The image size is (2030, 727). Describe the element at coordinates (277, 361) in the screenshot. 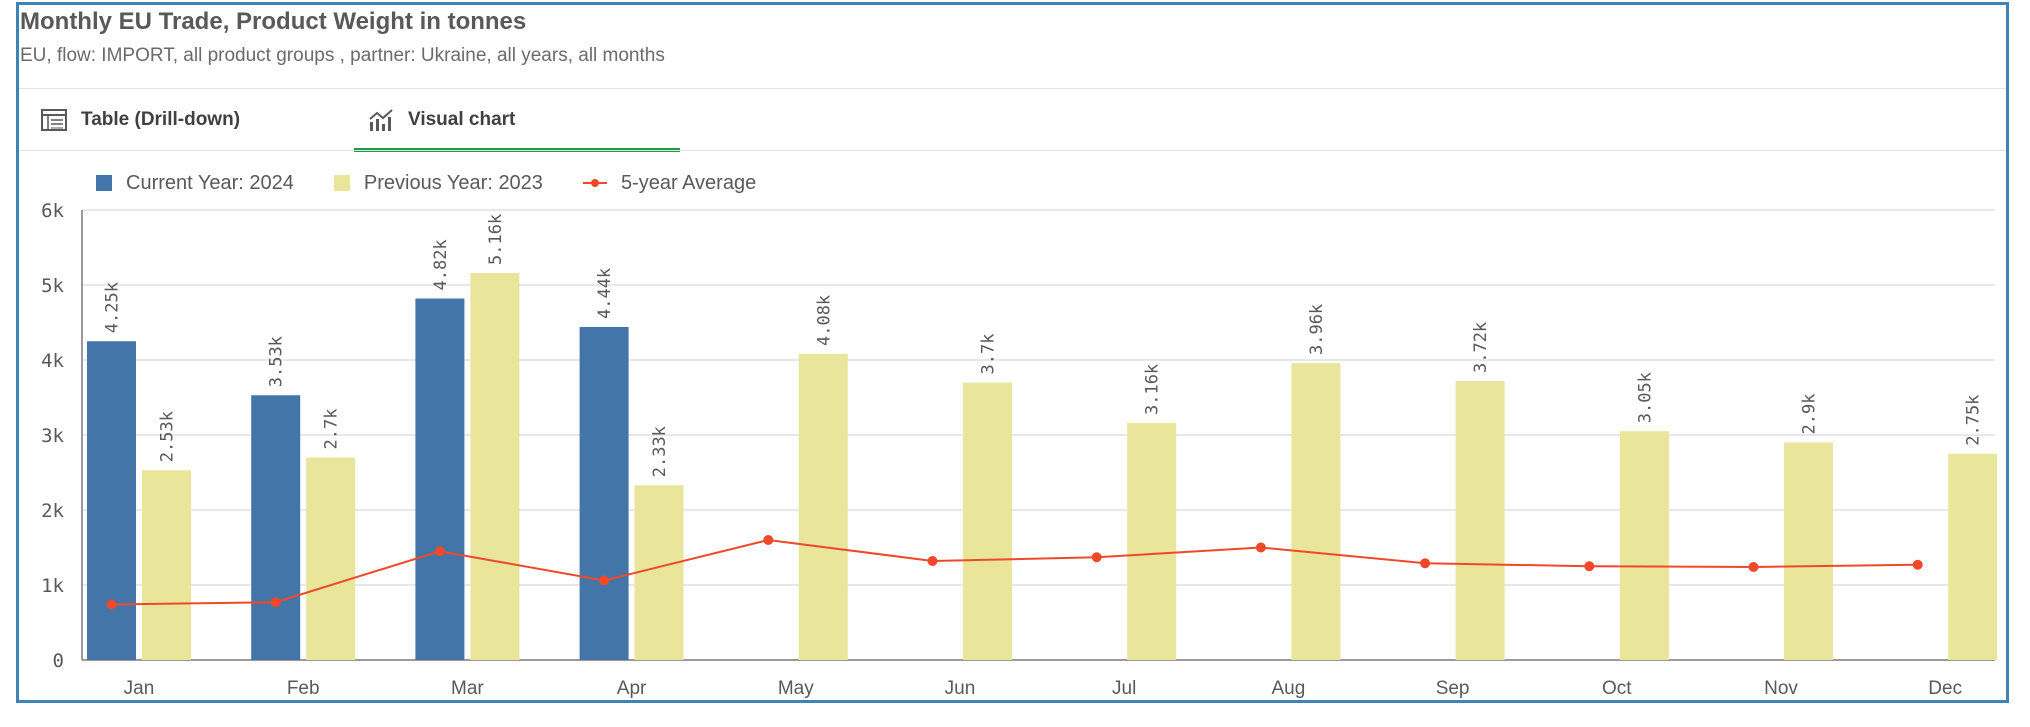

I see `data-label: 3.53k` at that location.